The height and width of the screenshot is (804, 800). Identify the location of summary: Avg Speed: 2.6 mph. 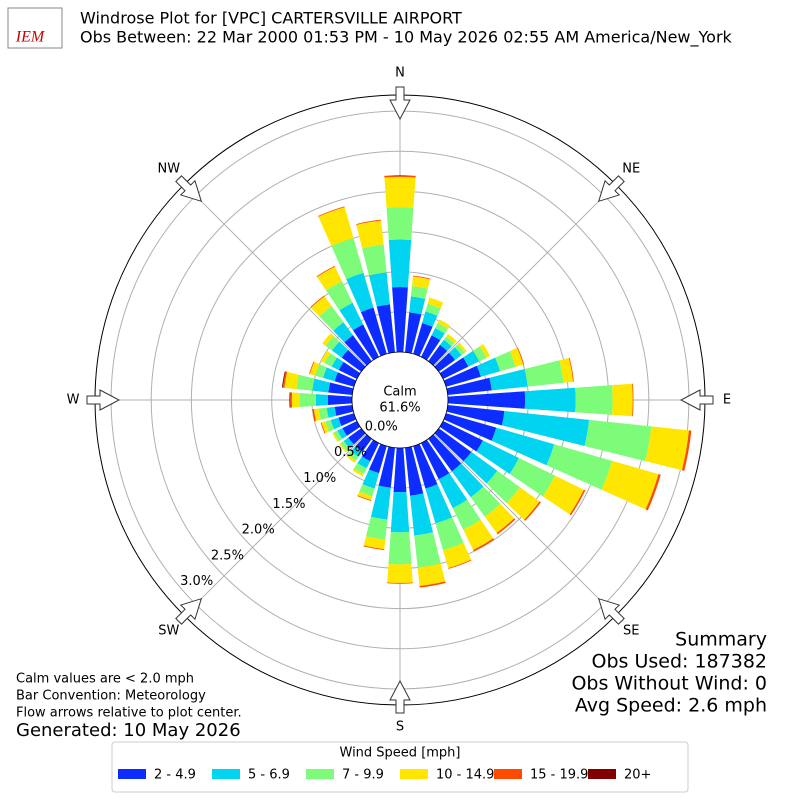
(671, 706).